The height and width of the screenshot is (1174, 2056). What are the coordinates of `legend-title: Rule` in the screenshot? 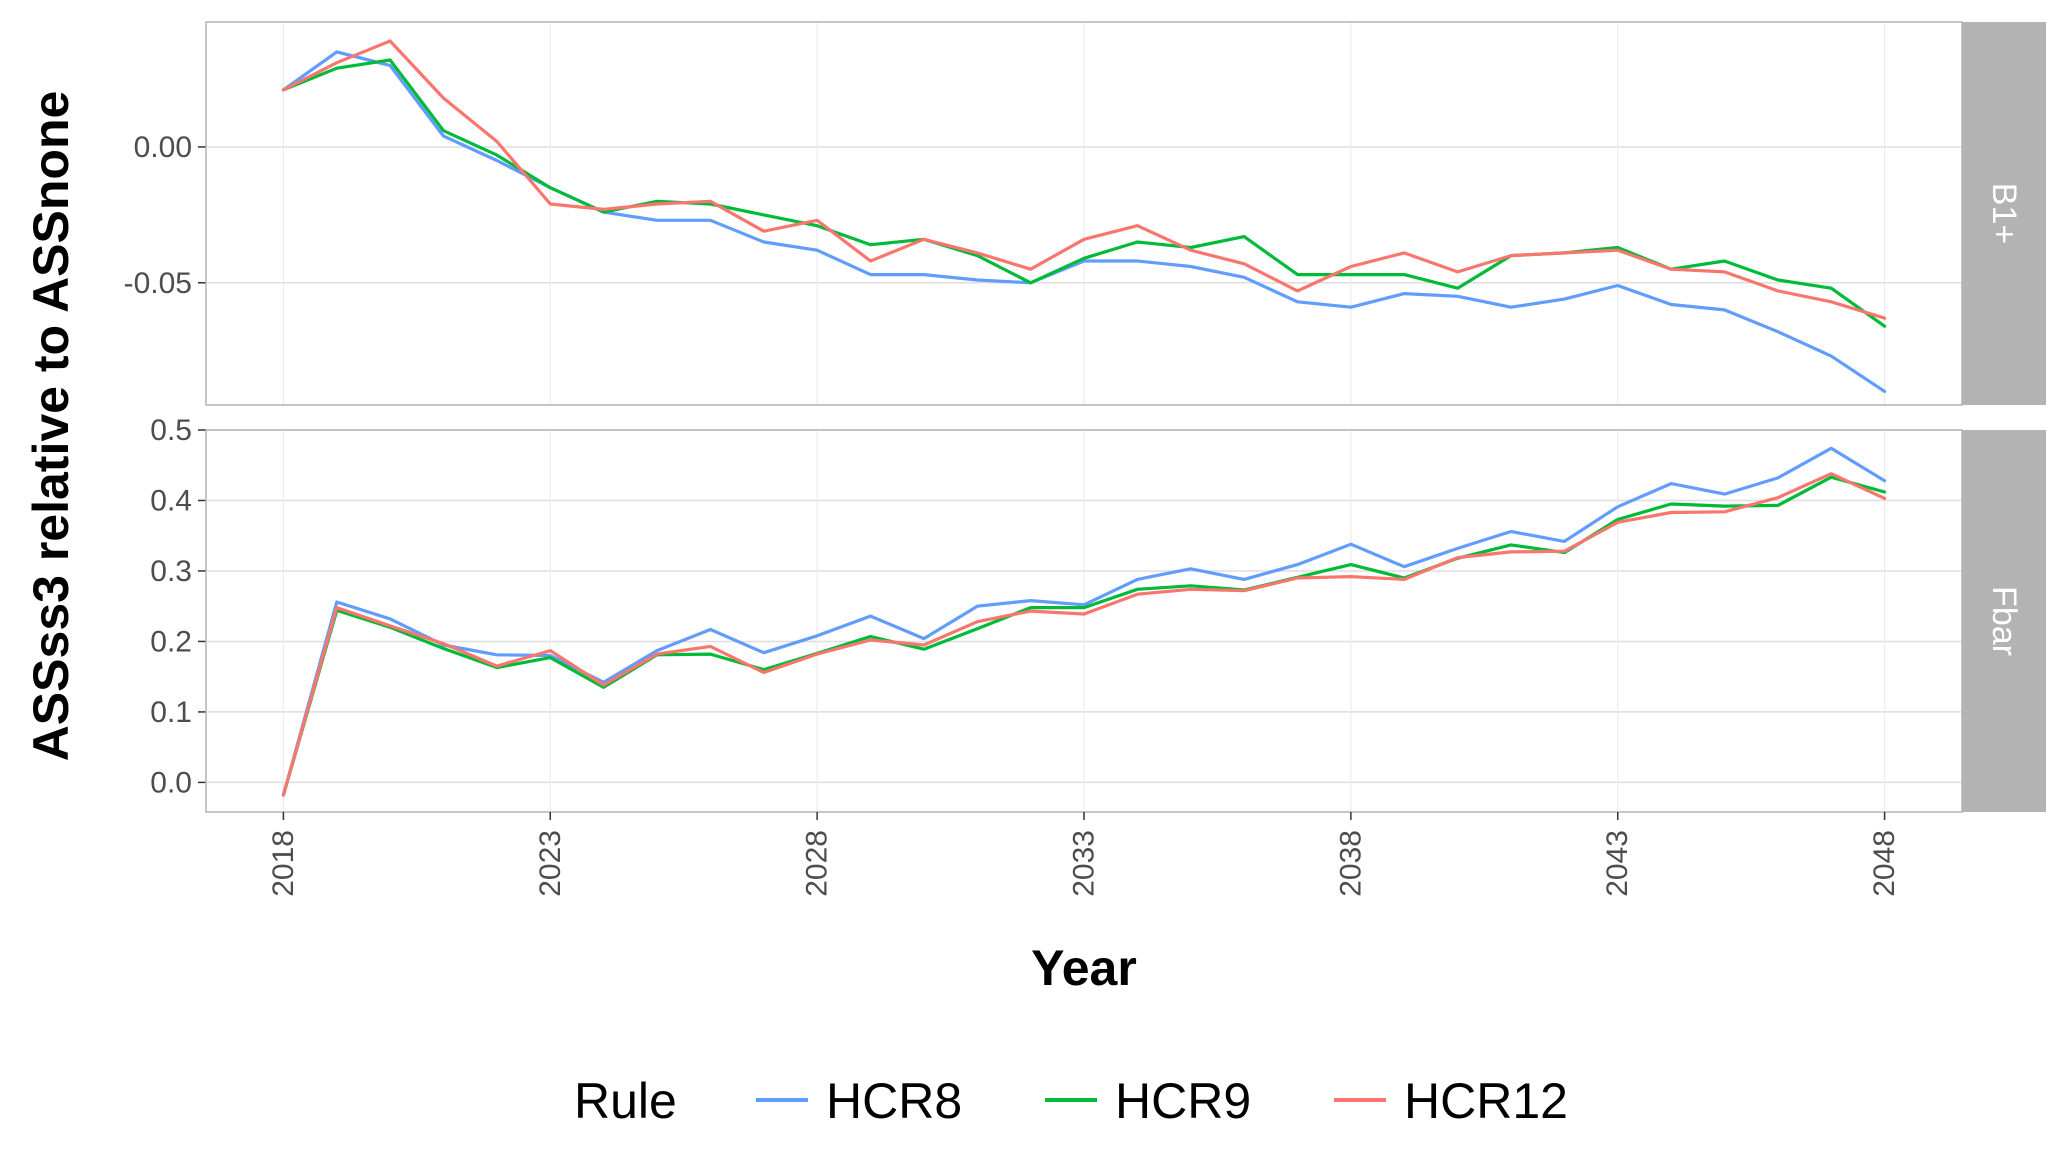 It's located at (625, 1101).